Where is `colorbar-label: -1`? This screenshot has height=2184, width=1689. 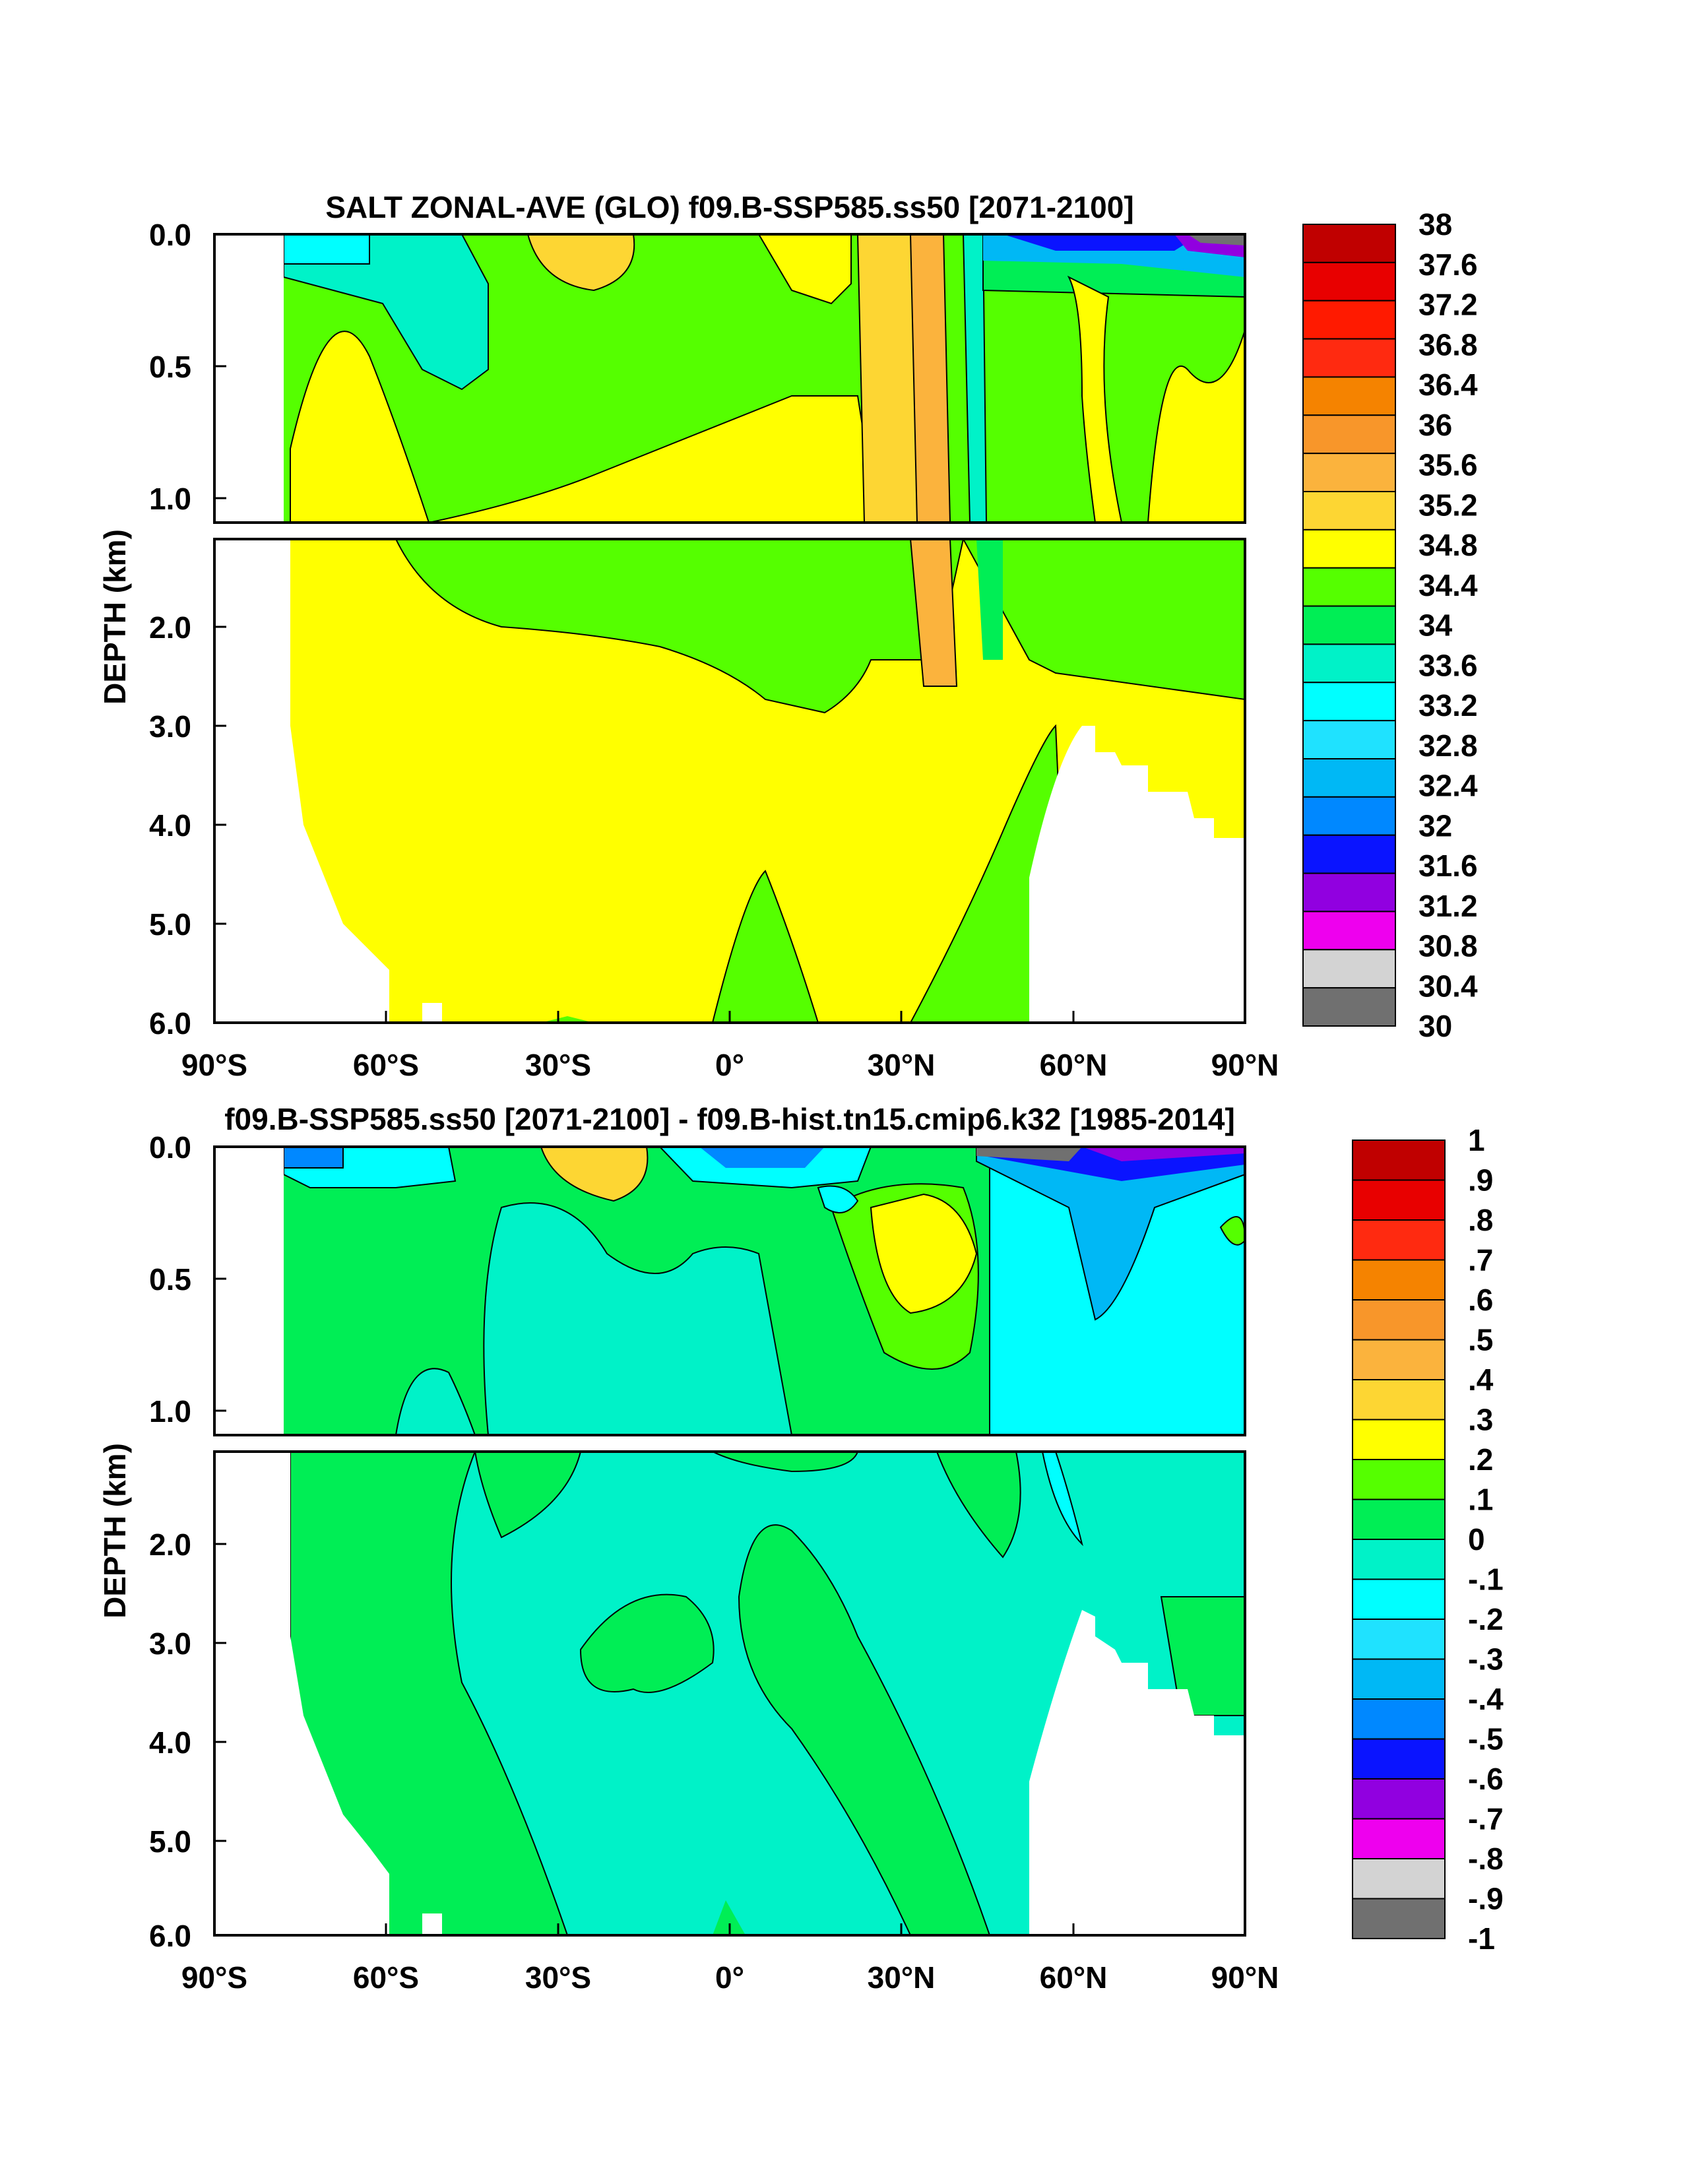 colorbar-label: -1 is located at coordinates (1481, 1938).